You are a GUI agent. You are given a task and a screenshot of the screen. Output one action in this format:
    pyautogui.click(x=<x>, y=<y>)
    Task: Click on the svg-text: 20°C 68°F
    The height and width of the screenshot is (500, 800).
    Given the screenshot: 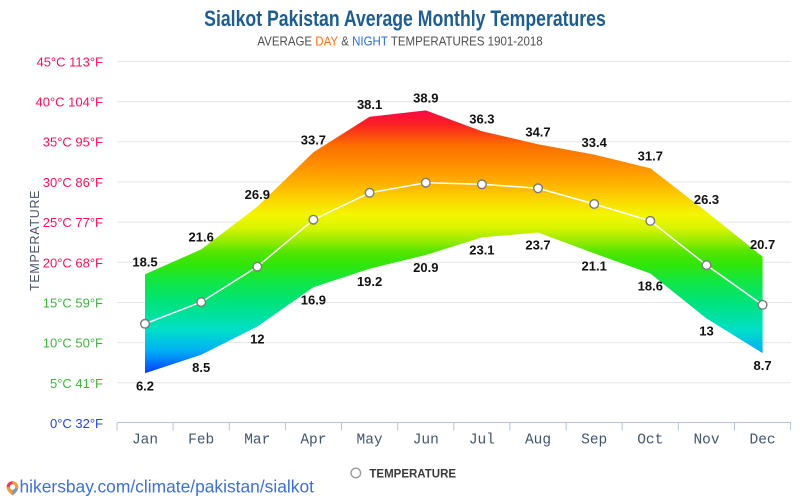 What is the action you would take?
    pyautogui.click(x=73, y=262)
    